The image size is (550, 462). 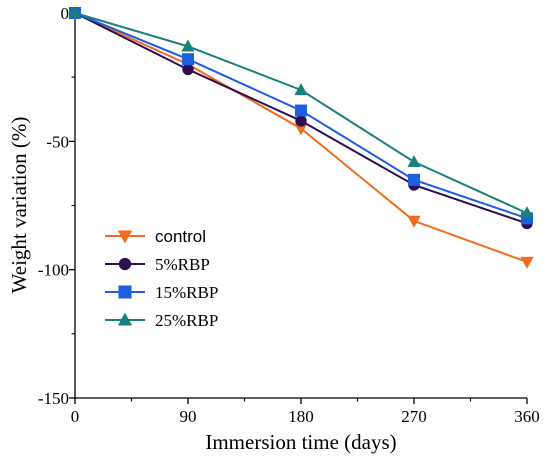 I want to click on y-tick-label: -100, so click(x=53, y=270).